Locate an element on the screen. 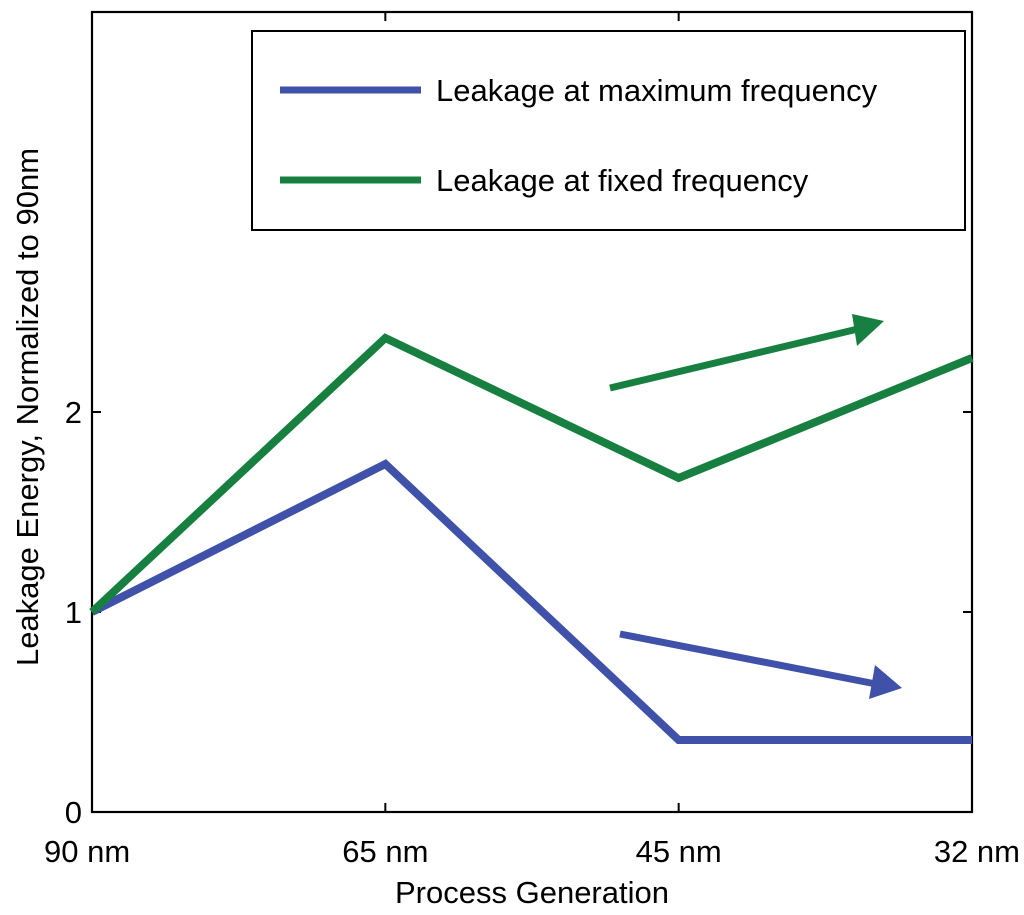 Image resolution: width=1024 pixels, height=915 pixels. x-tick-label-65-nm: 65 nm is located at coordinates (385, 851).